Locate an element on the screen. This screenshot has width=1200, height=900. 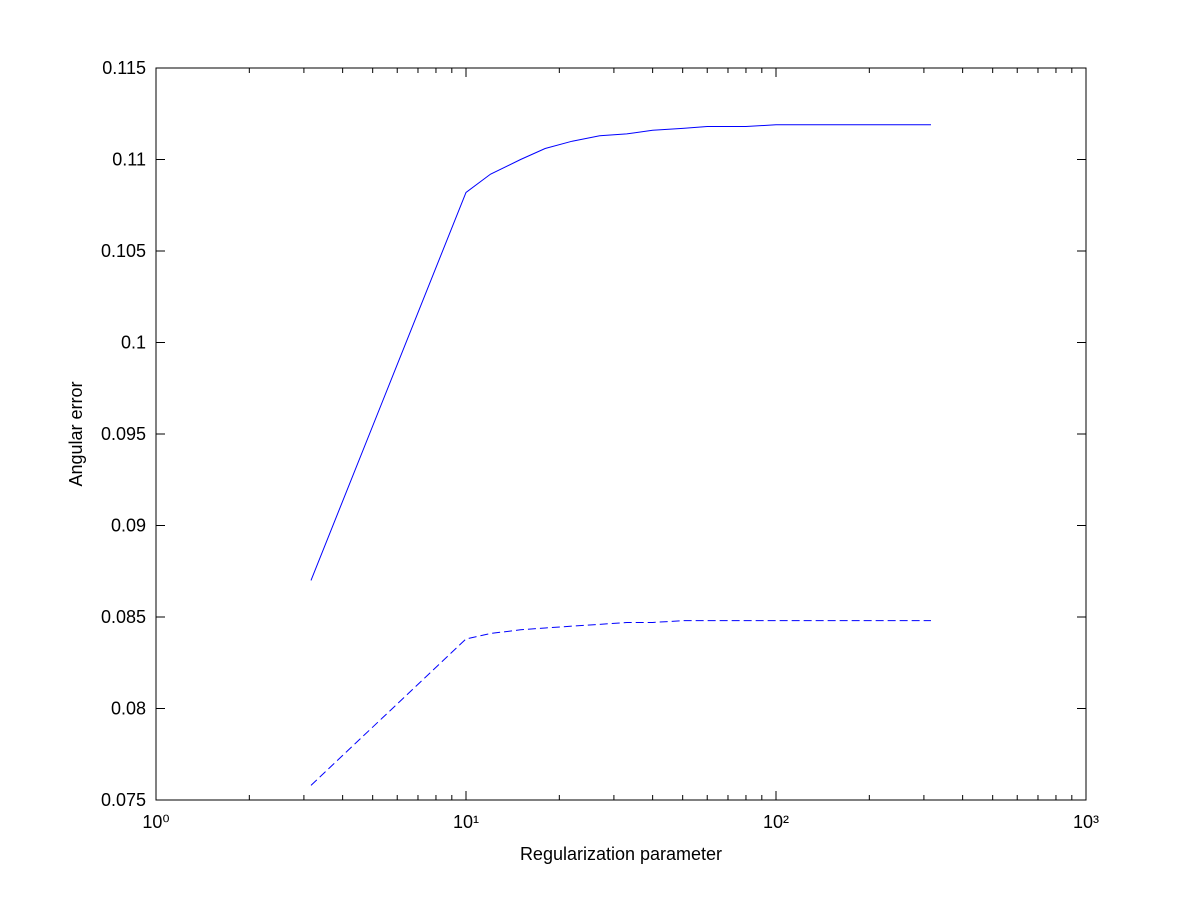
series-line is located at coordinates (620, 703).